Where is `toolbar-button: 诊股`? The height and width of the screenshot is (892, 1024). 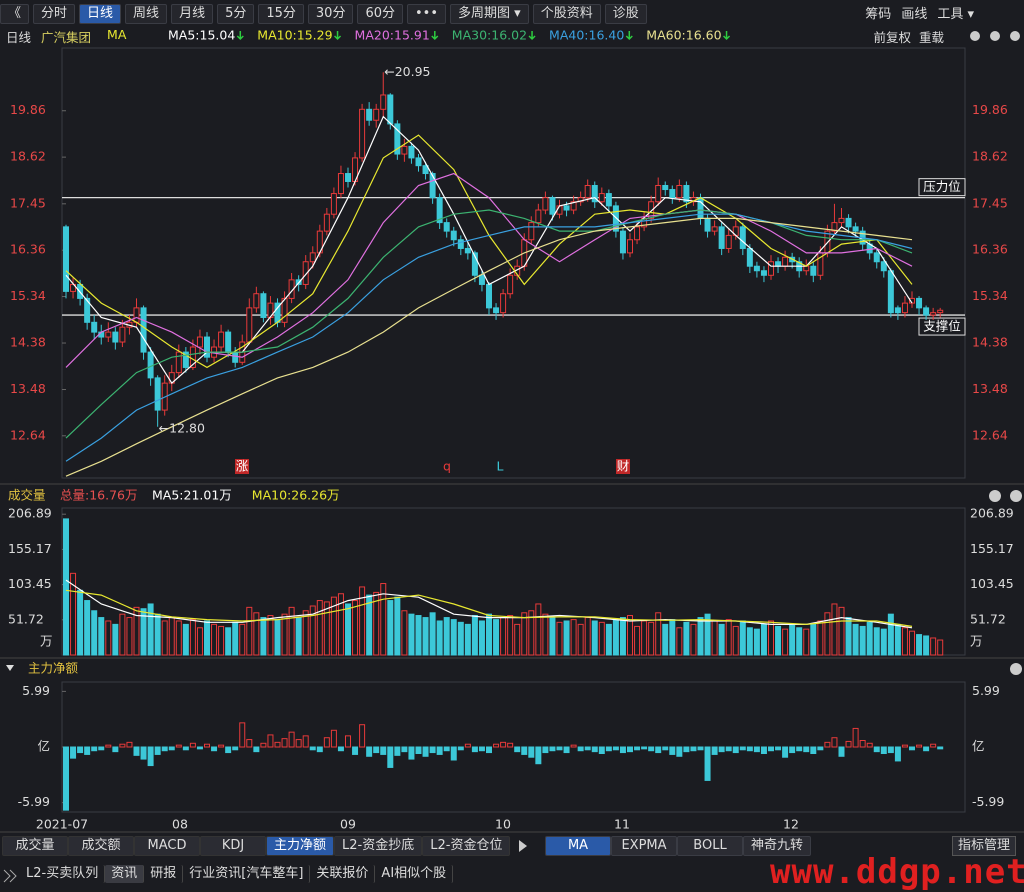 toolbar-button: 诊股 is located at coordinates (625, 14).